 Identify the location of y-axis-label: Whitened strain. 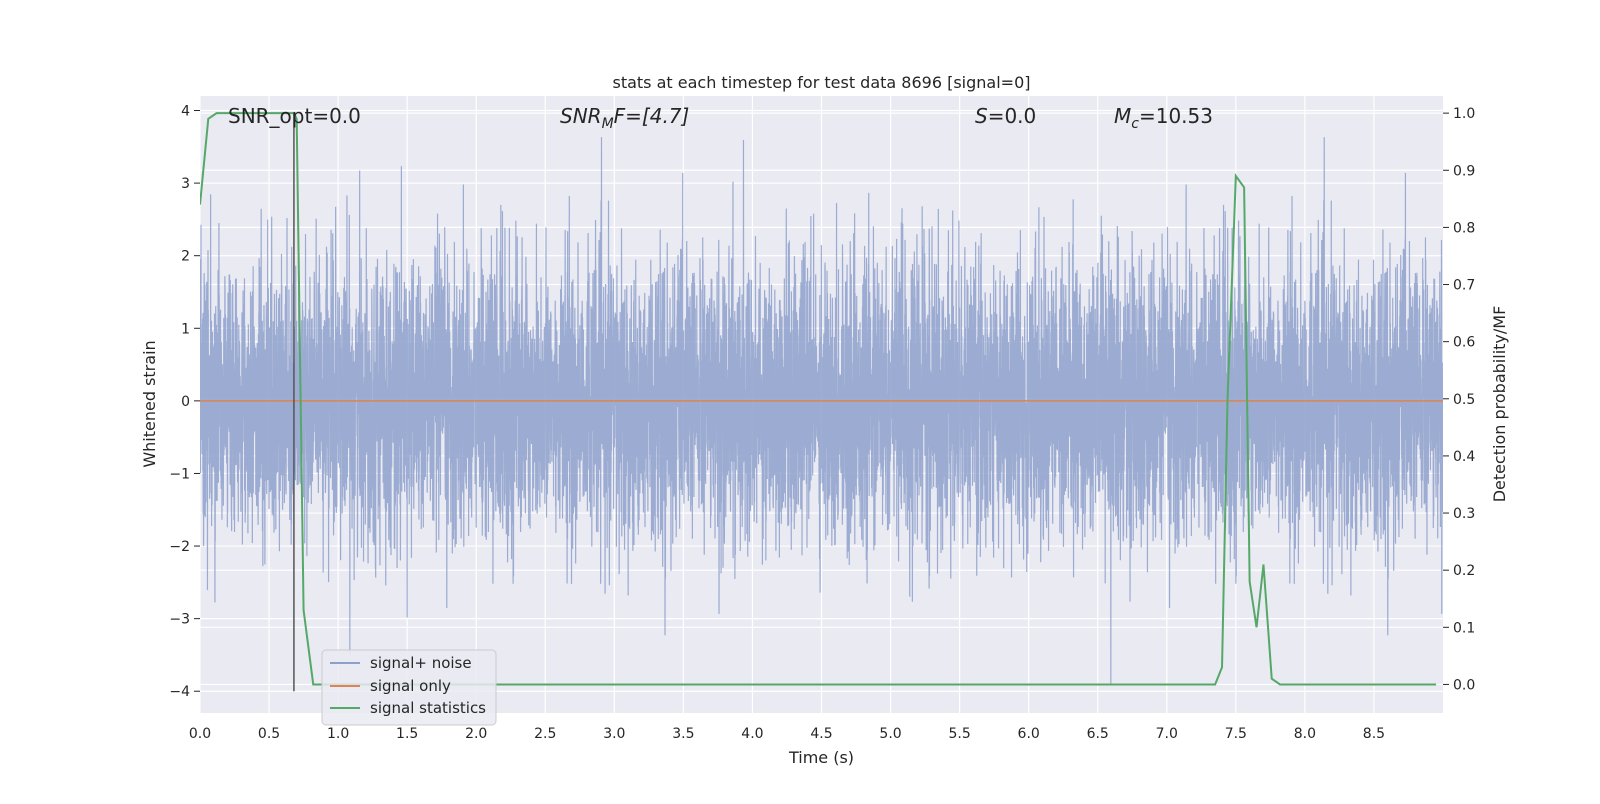
(149, 403).